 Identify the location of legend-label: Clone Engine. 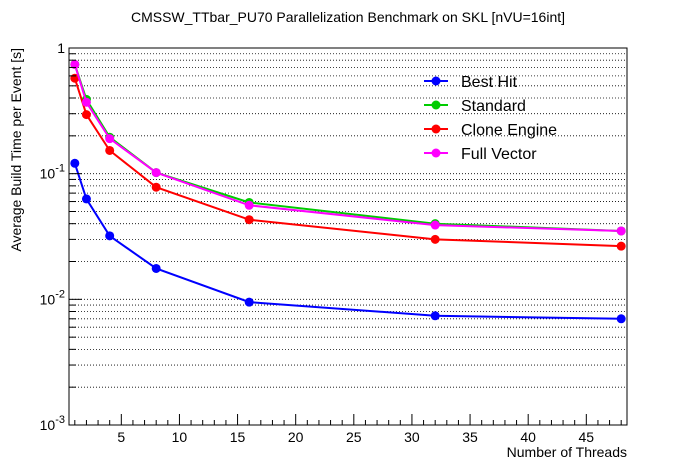
(509, 130).